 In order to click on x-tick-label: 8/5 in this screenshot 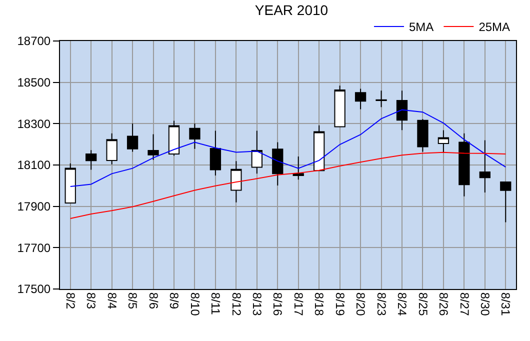, I will do `click(133, 301)`.